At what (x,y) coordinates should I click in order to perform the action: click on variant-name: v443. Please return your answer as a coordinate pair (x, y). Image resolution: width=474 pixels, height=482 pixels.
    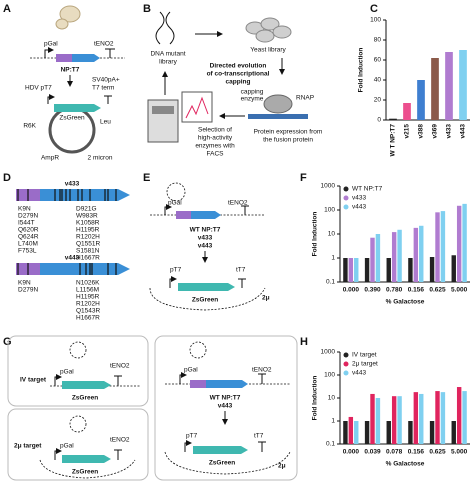
    Looking at the image, I should click on (72, 258).